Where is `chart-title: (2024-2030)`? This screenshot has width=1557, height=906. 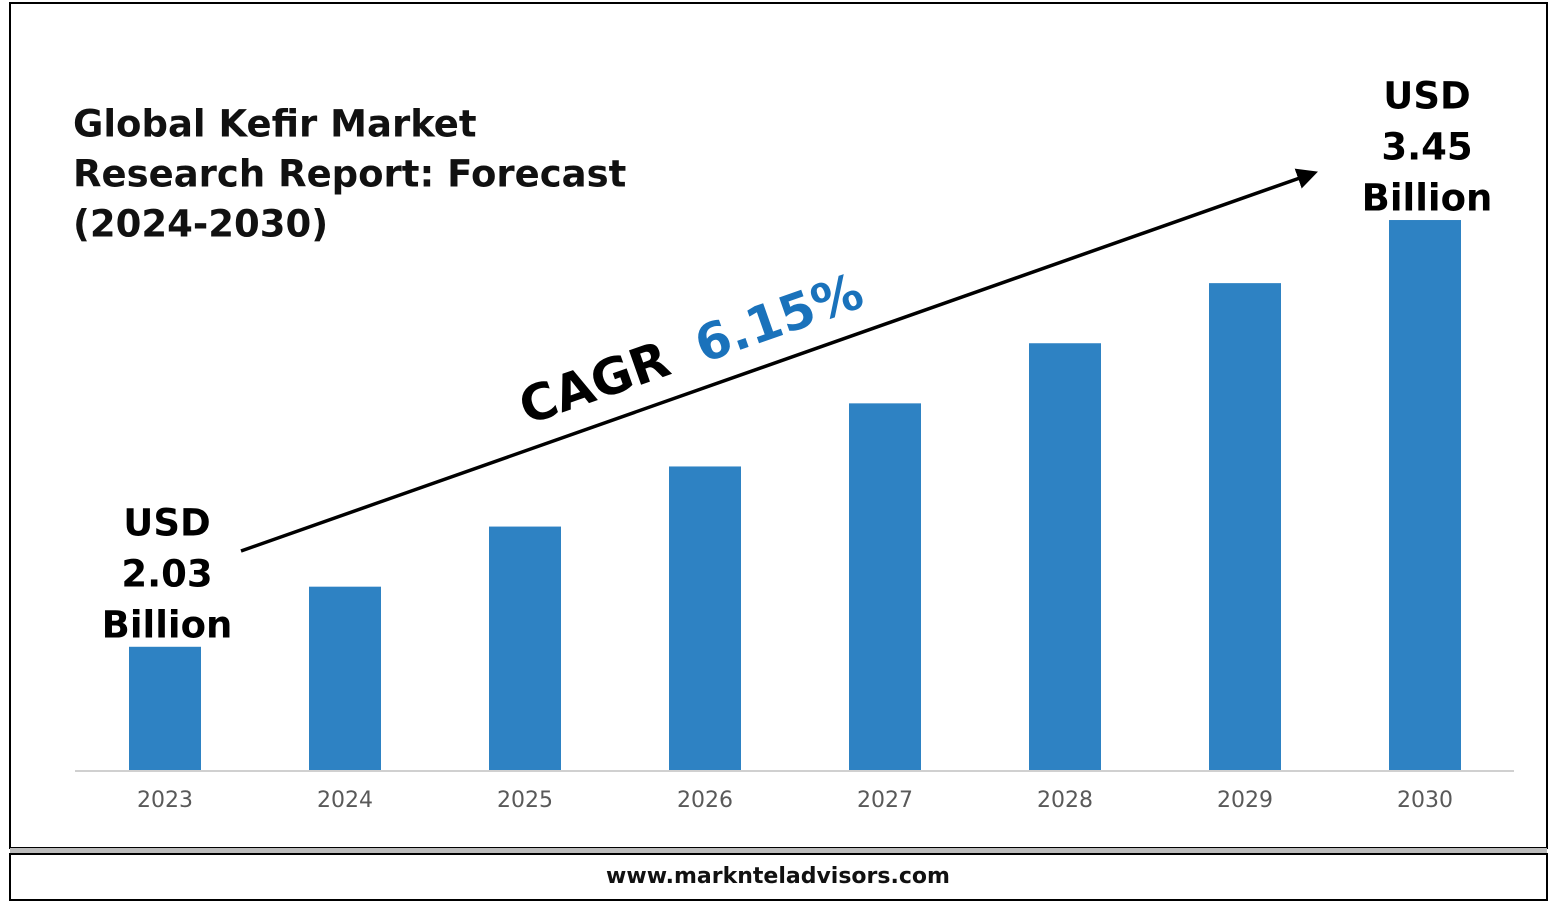
chart-title: (2024-2030) is located at coordinates (200, 224).